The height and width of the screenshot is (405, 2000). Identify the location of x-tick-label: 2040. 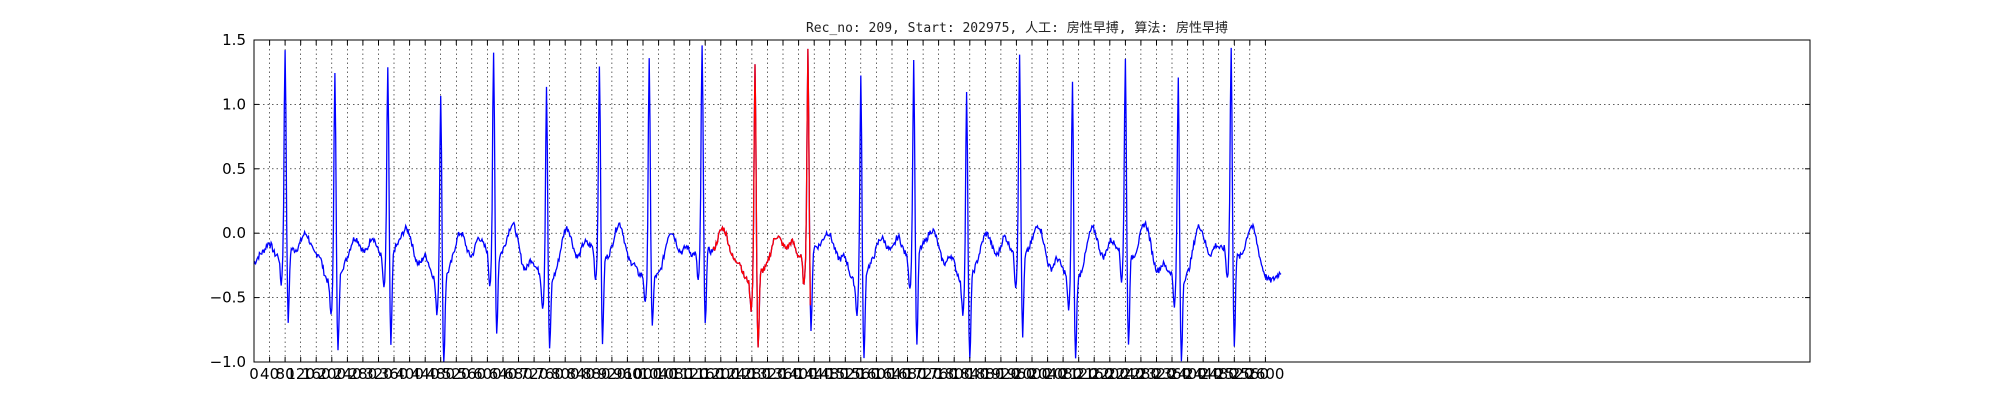
(1048, 374).